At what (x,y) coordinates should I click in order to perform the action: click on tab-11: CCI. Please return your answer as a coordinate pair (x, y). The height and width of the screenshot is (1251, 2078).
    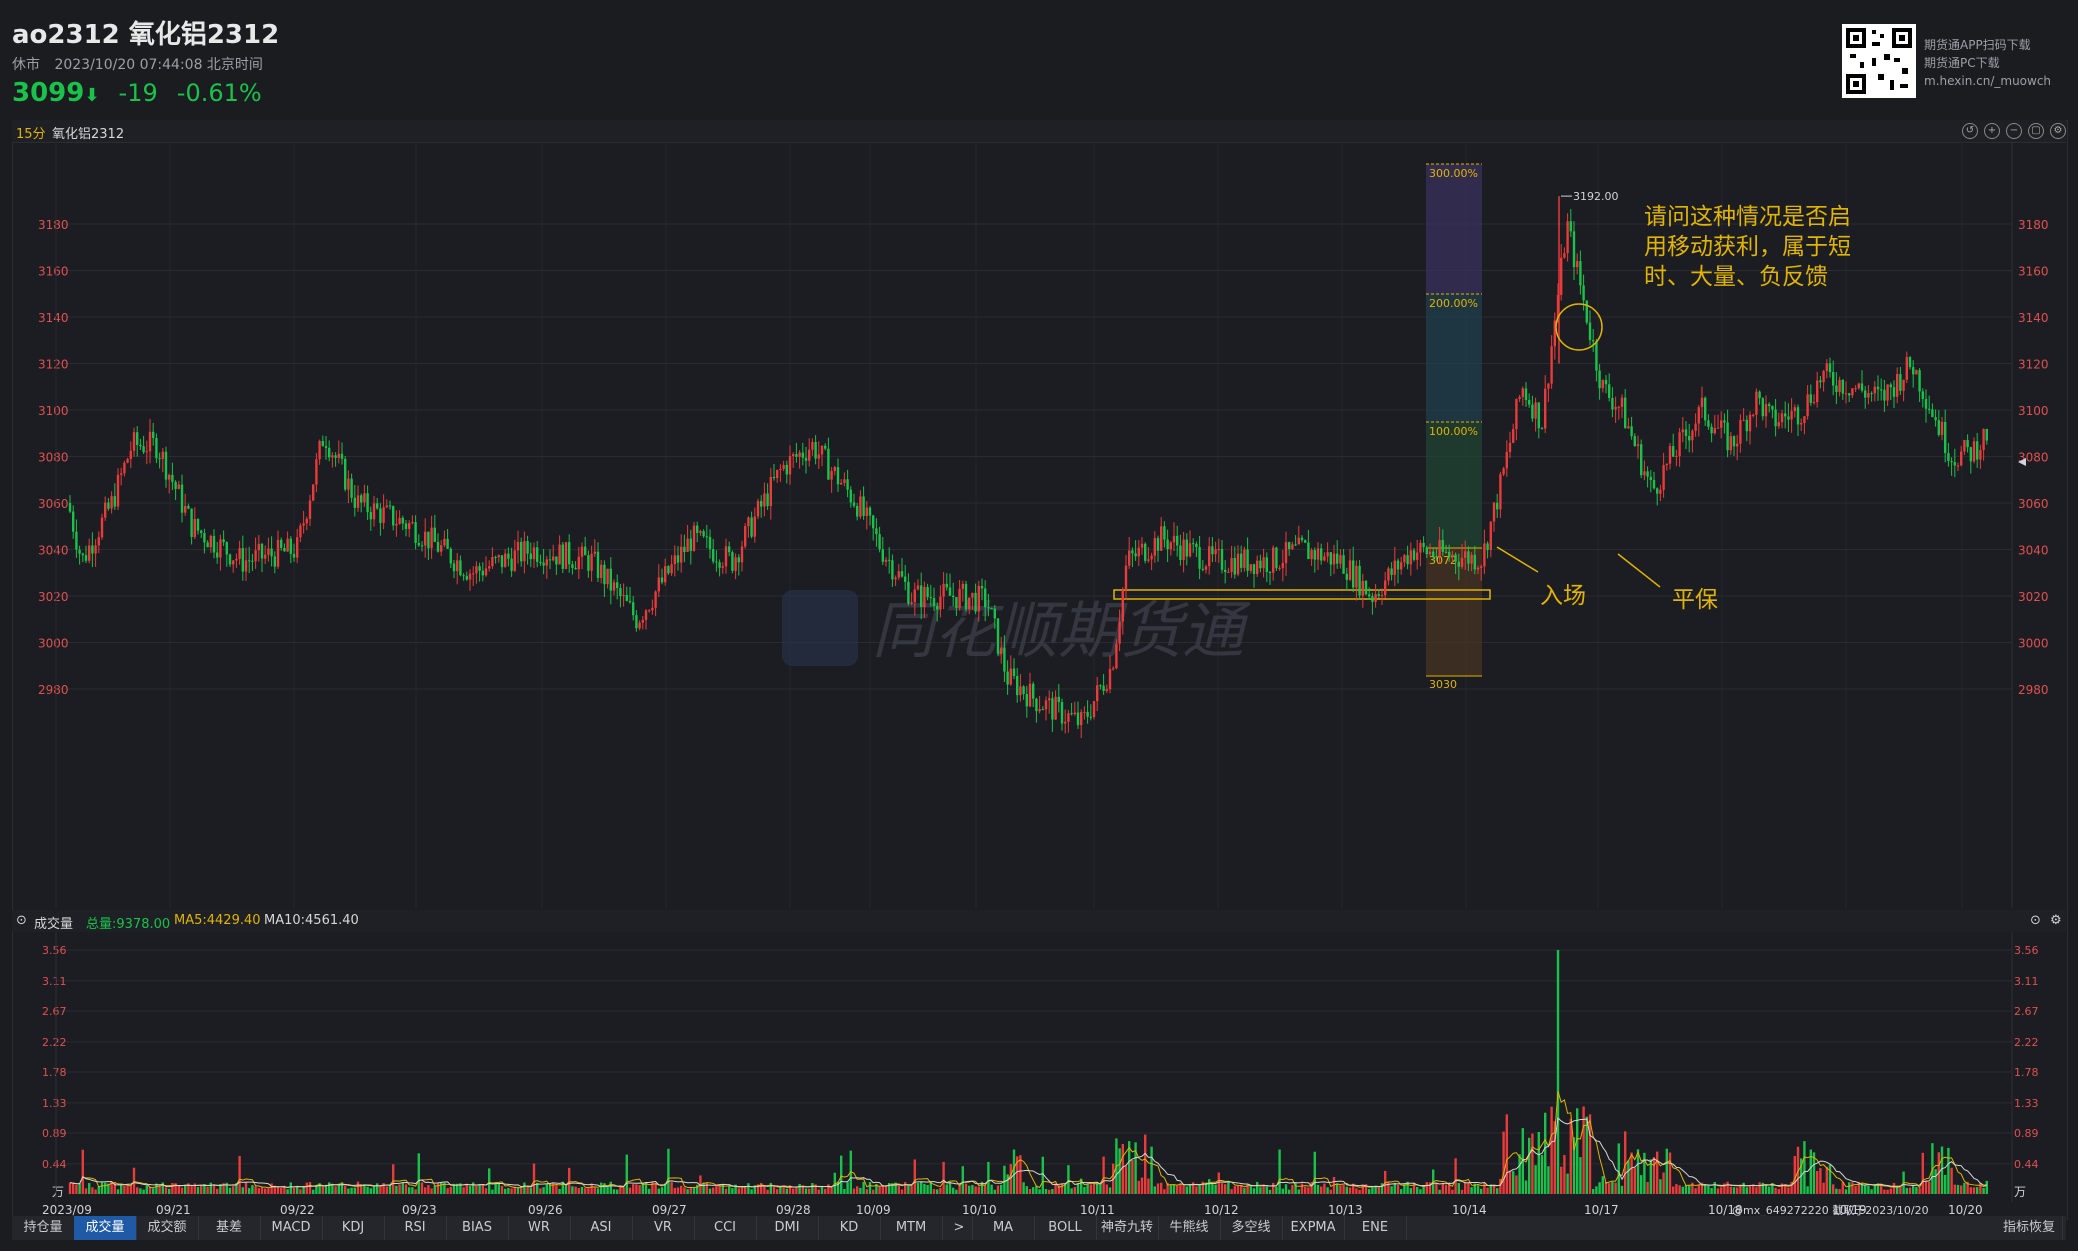
    Looking at the image, I should click on (725, 1228).